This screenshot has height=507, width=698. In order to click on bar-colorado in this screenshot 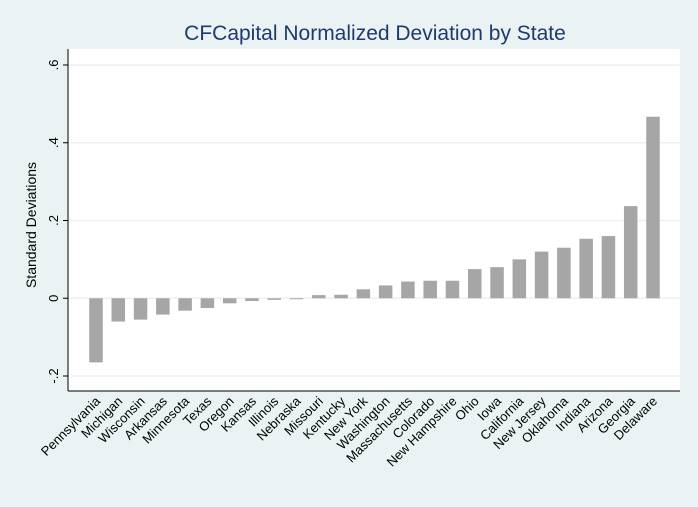, I will do `click(430, 289)`.